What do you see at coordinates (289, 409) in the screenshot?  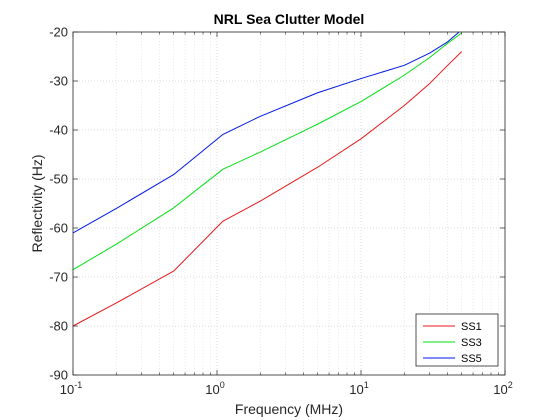 I see `x-axis-label: Frequency (MHz)` at bounding box center [289, 409].